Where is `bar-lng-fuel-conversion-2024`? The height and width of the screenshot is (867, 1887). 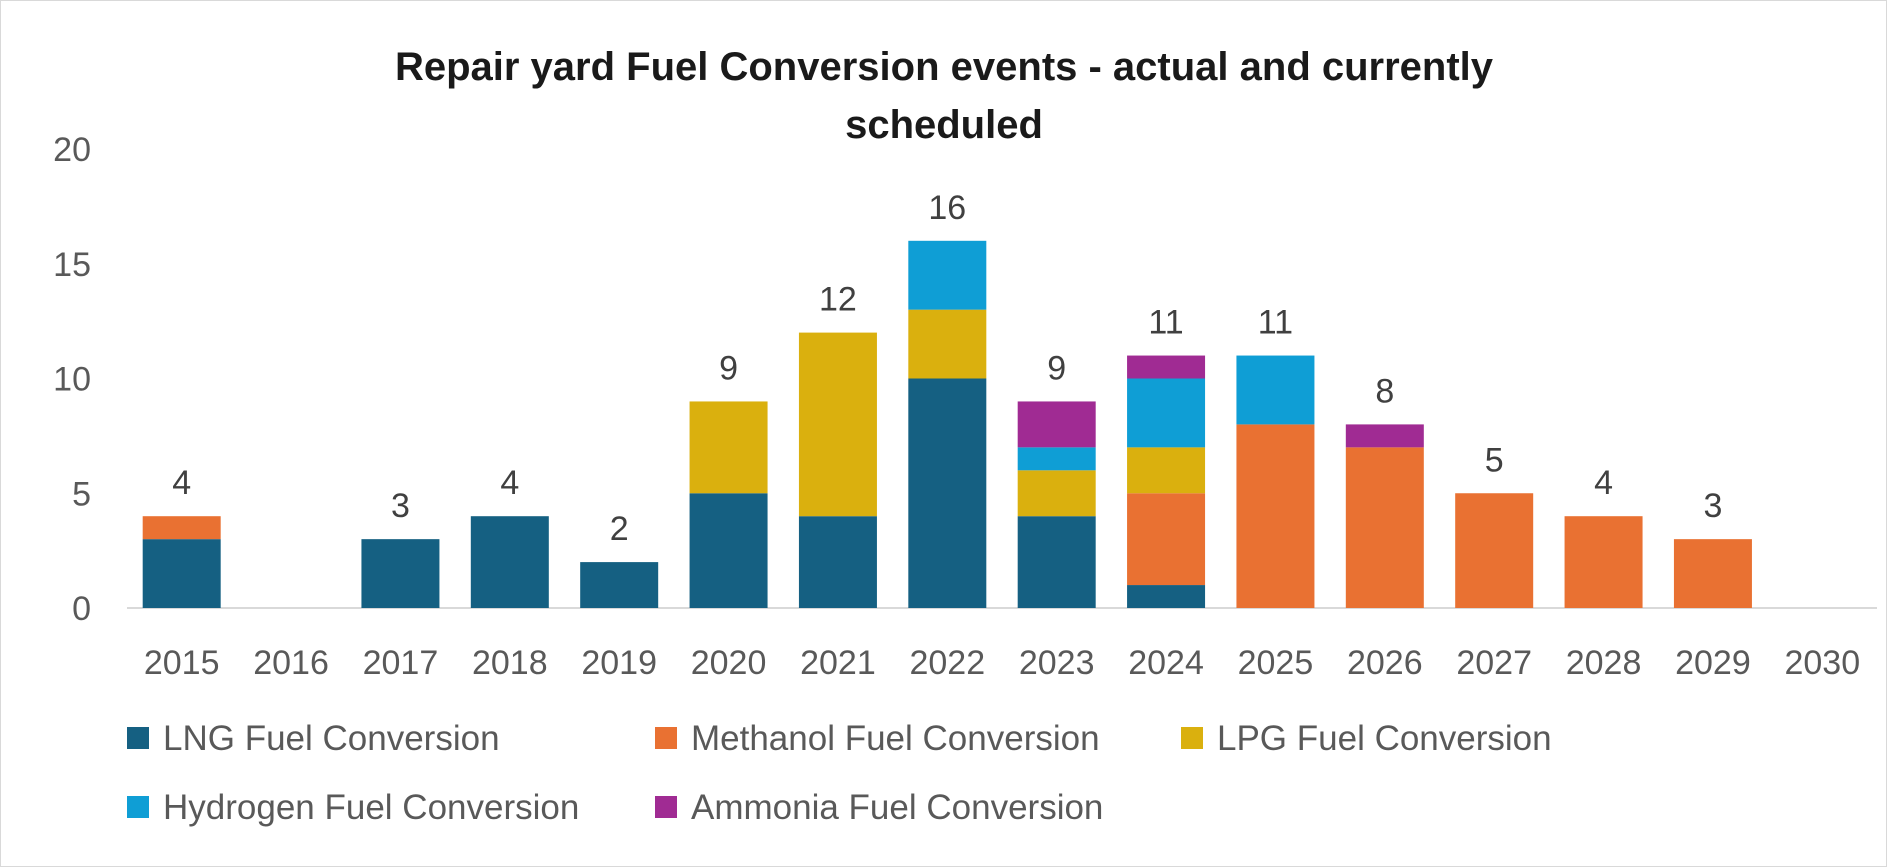
bar-lng-fuel-conversion-2024 is located at coordinates (1166, 596).